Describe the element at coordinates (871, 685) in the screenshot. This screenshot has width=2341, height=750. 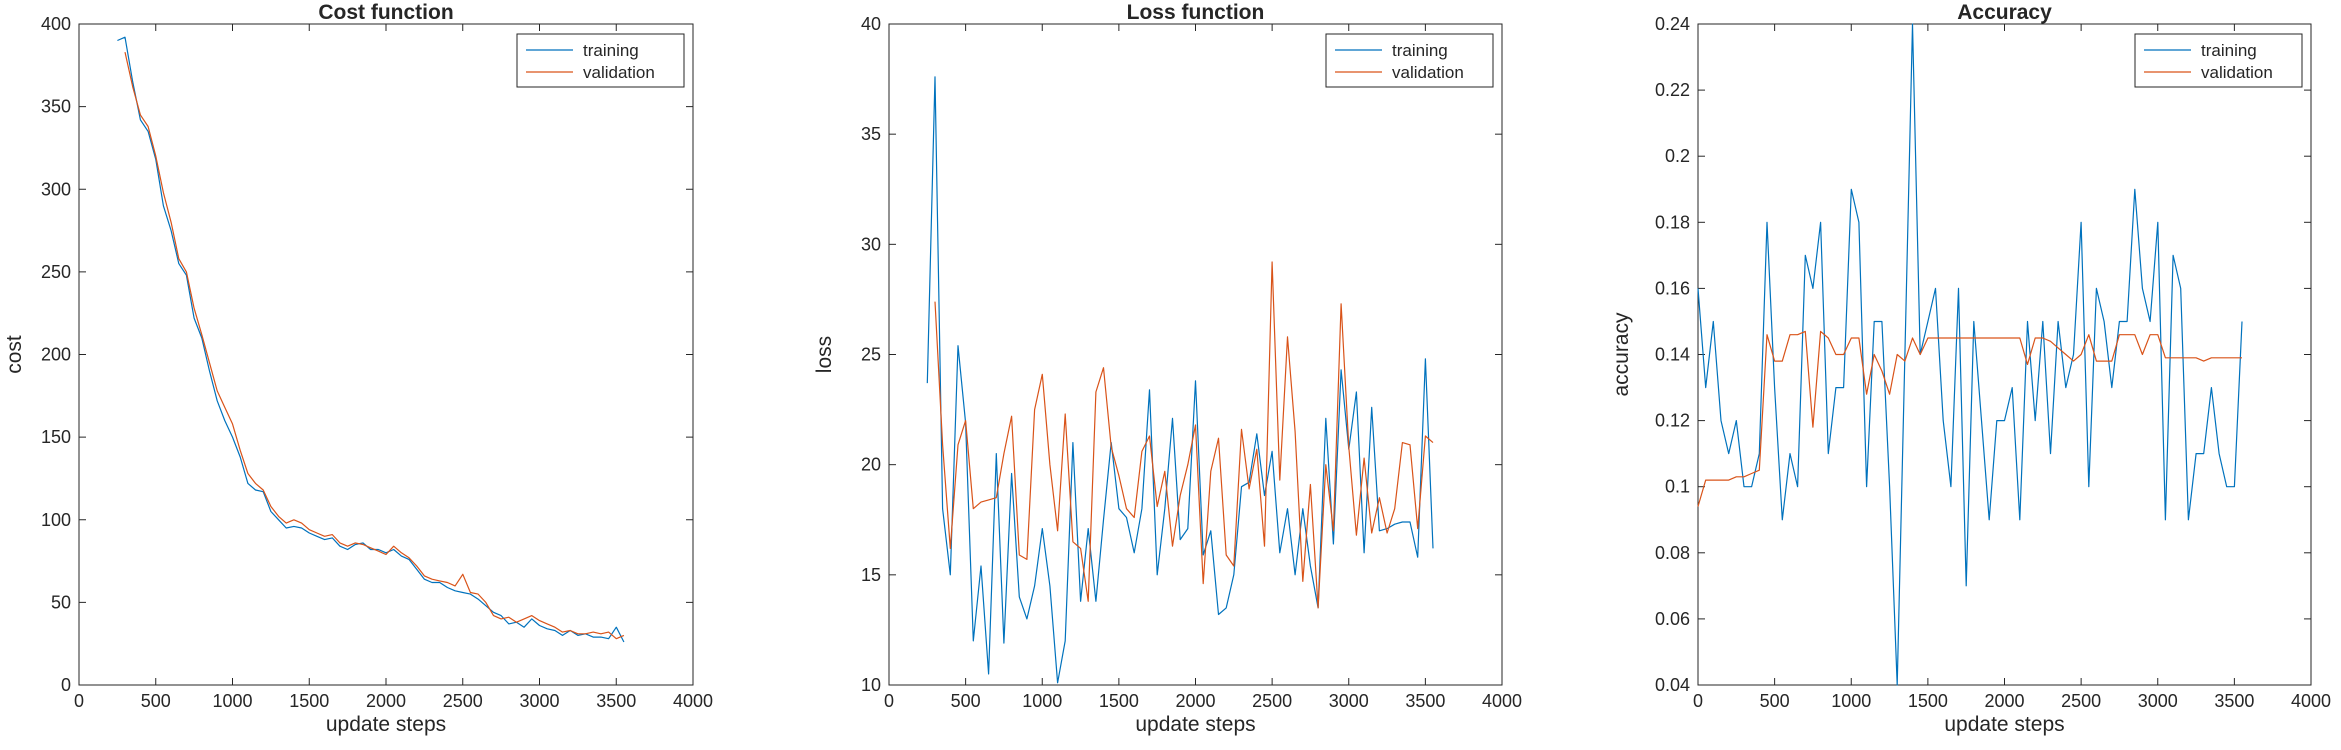
I see `y-tick-label: 10` at that location.